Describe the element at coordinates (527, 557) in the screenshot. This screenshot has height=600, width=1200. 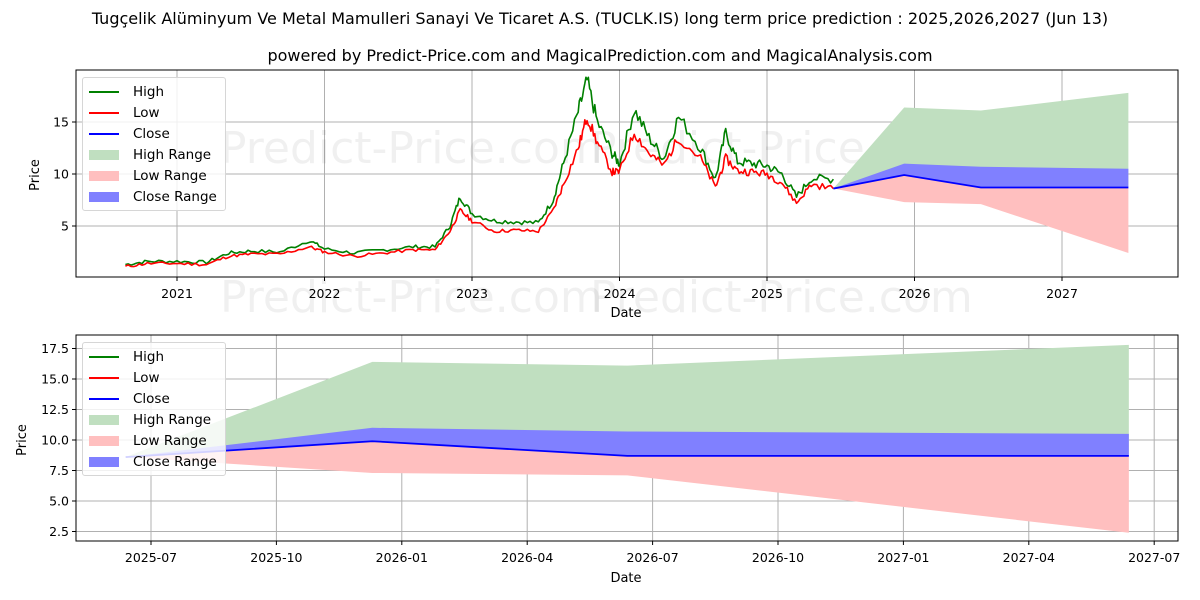
I see `bottom-x-tick-label: 2026-04` at that location.